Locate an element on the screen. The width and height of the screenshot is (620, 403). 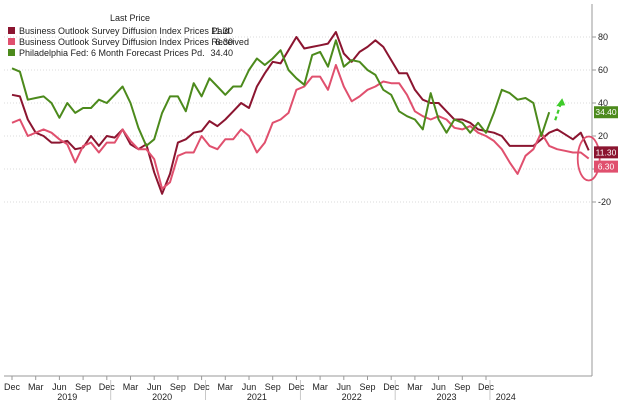
x-year-label: 2021 is located at coordinates (257, 397).